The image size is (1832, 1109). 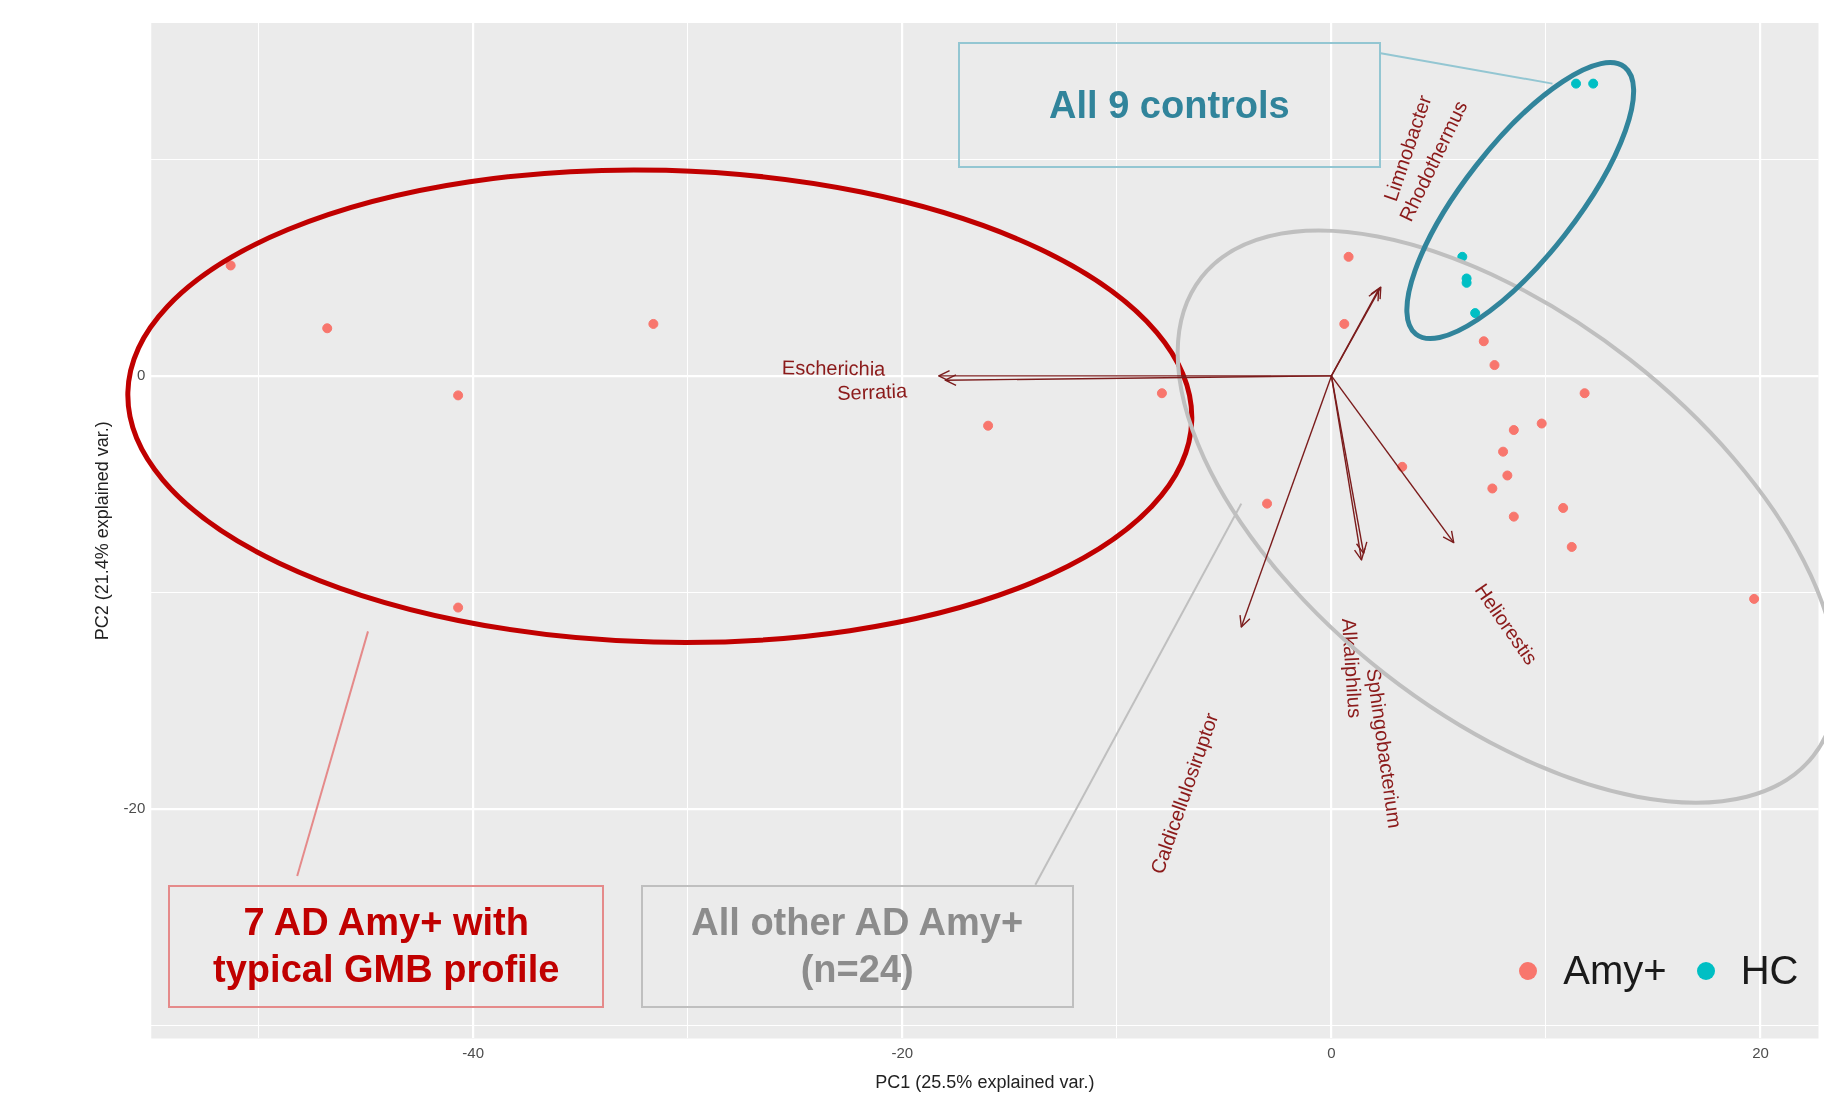 I want to click on y-axis-title: PC2 (21.4% explained var.), so click(x=101, y=531).